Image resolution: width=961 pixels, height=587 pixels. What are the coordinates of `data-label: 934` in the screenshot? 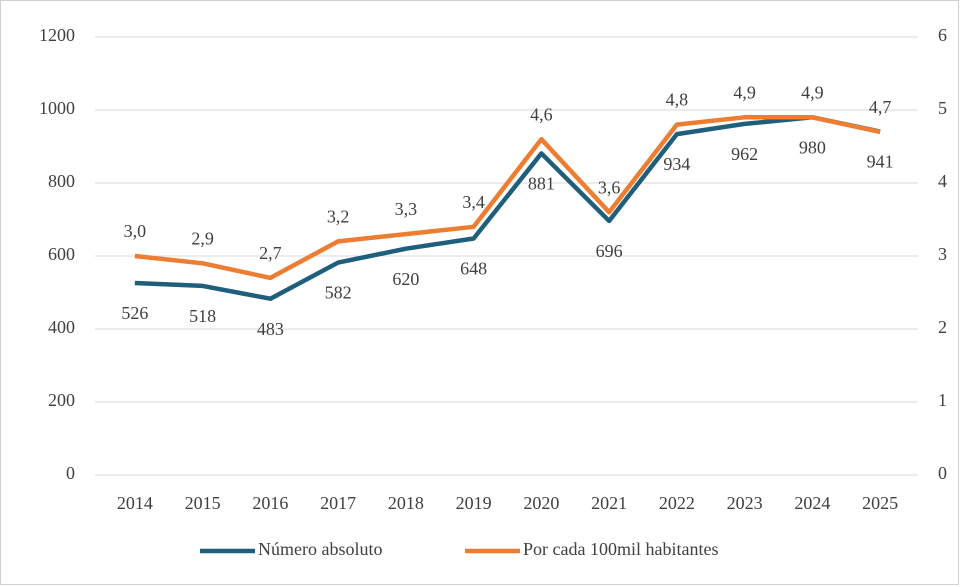 It's located at (676, 164).